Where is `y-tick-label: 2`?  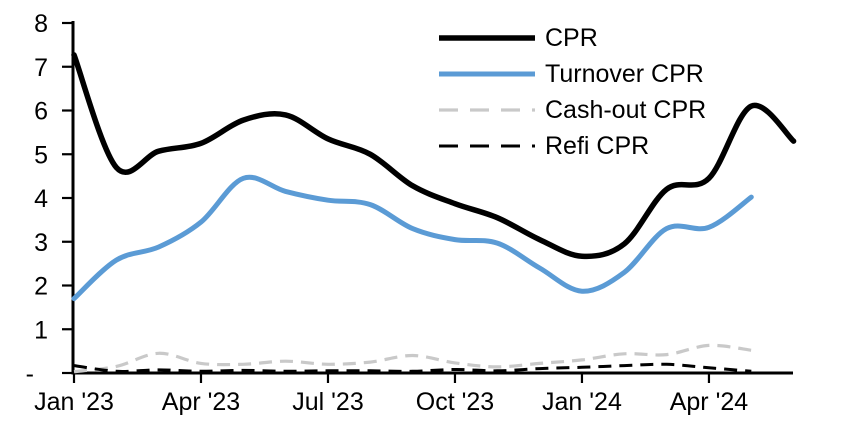 y-tick-label: 2 is located at coordinates (41, 287).